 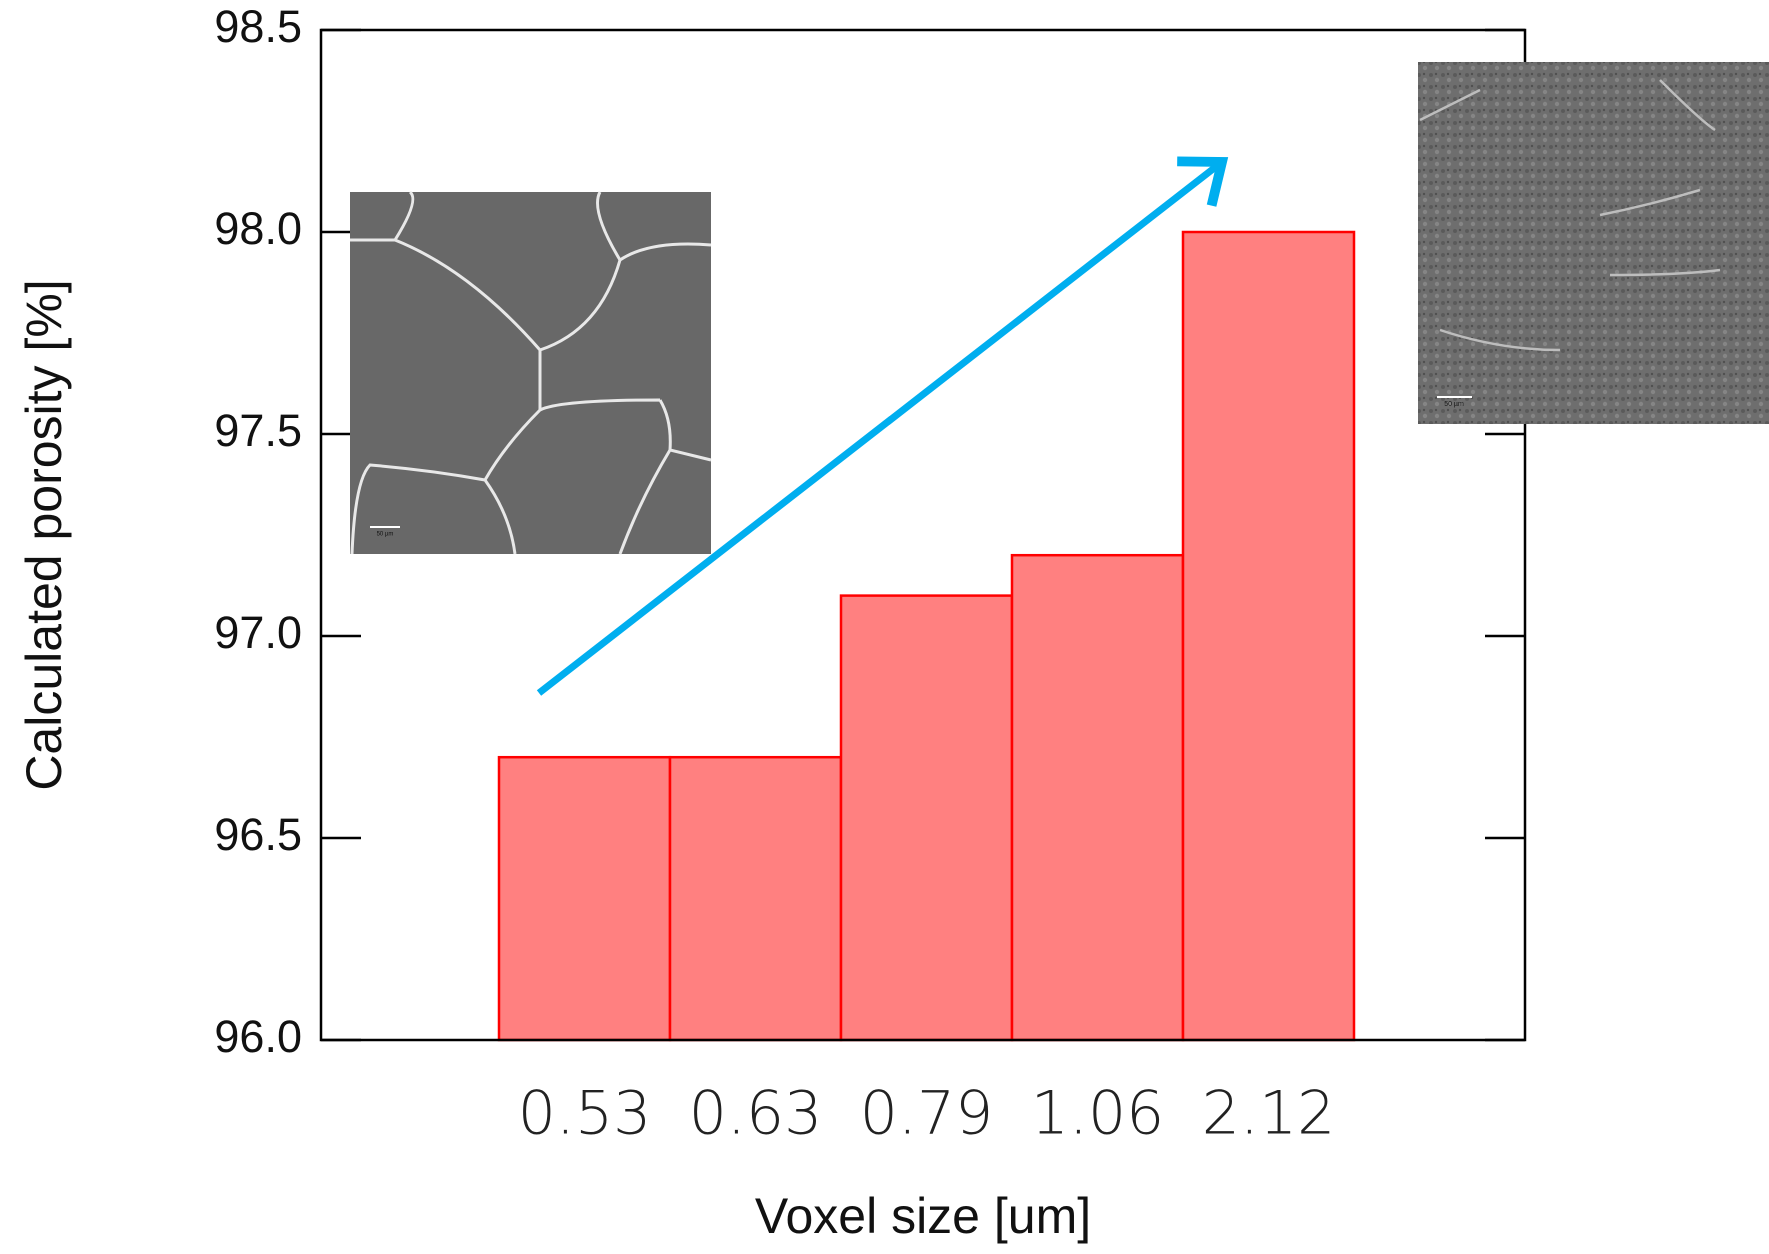 I want to click on y-tick-label: 98.5, so click(x=258, y=26).